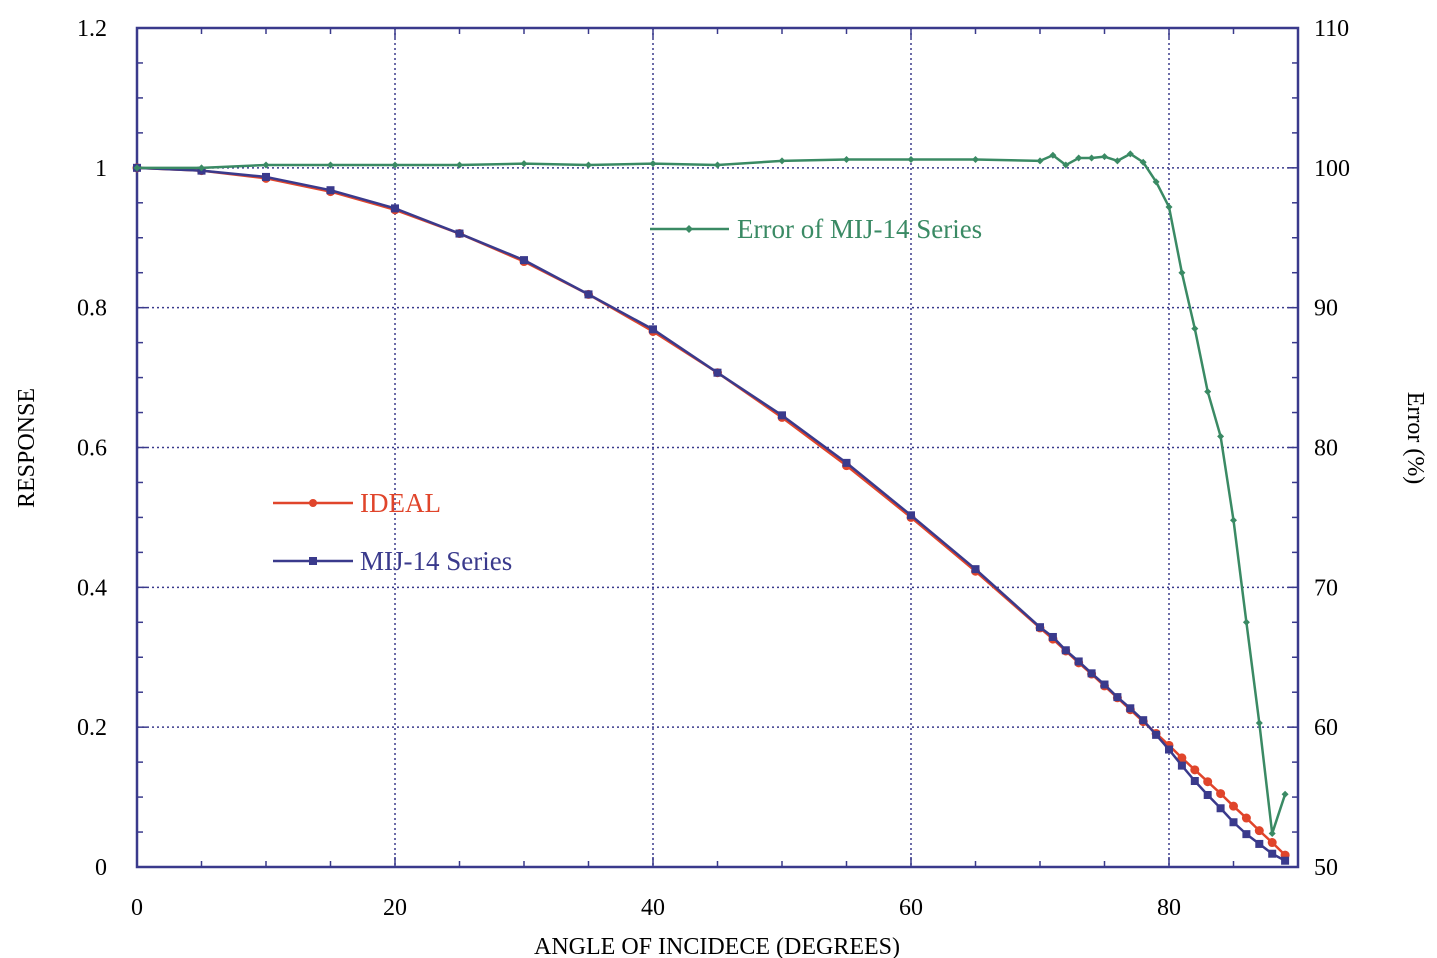 The height and width of the screenshot is (958, 1437). Describe the element at coordinates (92, 449) in the screenshot. I see `y-tick-label: 0.6` at that location.